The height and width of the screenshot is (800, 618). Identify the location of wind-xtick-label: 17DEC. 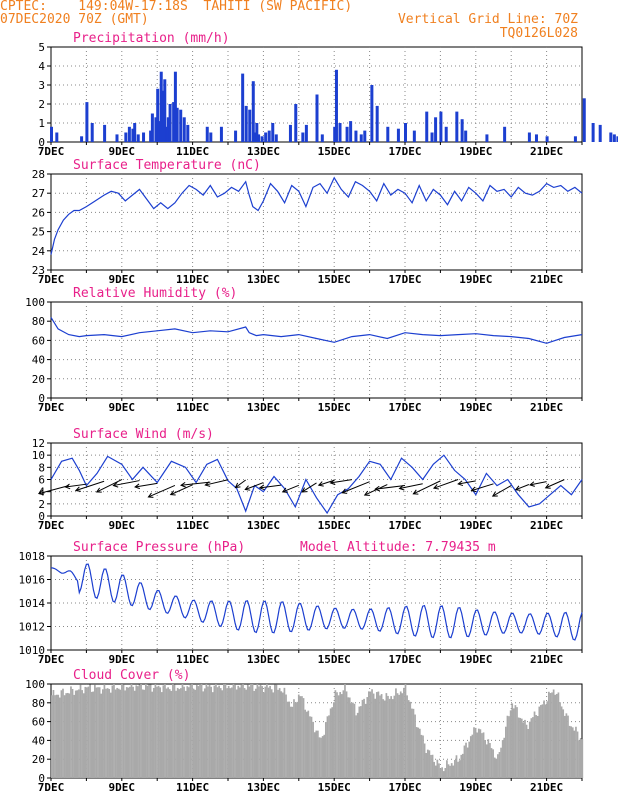
(404, 525).